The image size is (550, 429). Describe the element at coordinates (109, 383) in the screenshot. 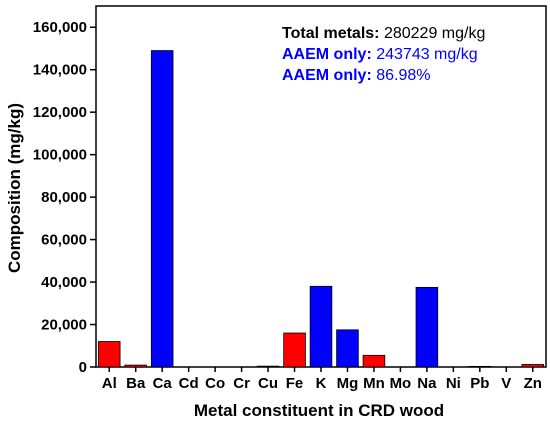

I see `x-tick-label-al: Al` at that location.